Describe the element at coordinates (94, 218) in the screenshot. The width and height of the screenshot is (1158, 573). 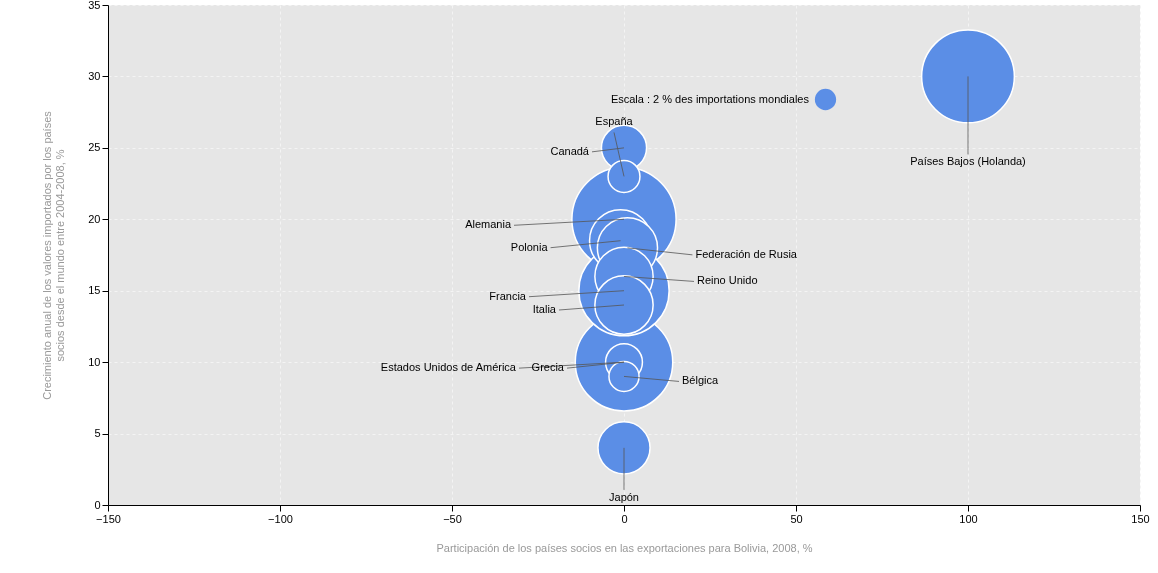
I see `y-tick-label: 20` at that location.